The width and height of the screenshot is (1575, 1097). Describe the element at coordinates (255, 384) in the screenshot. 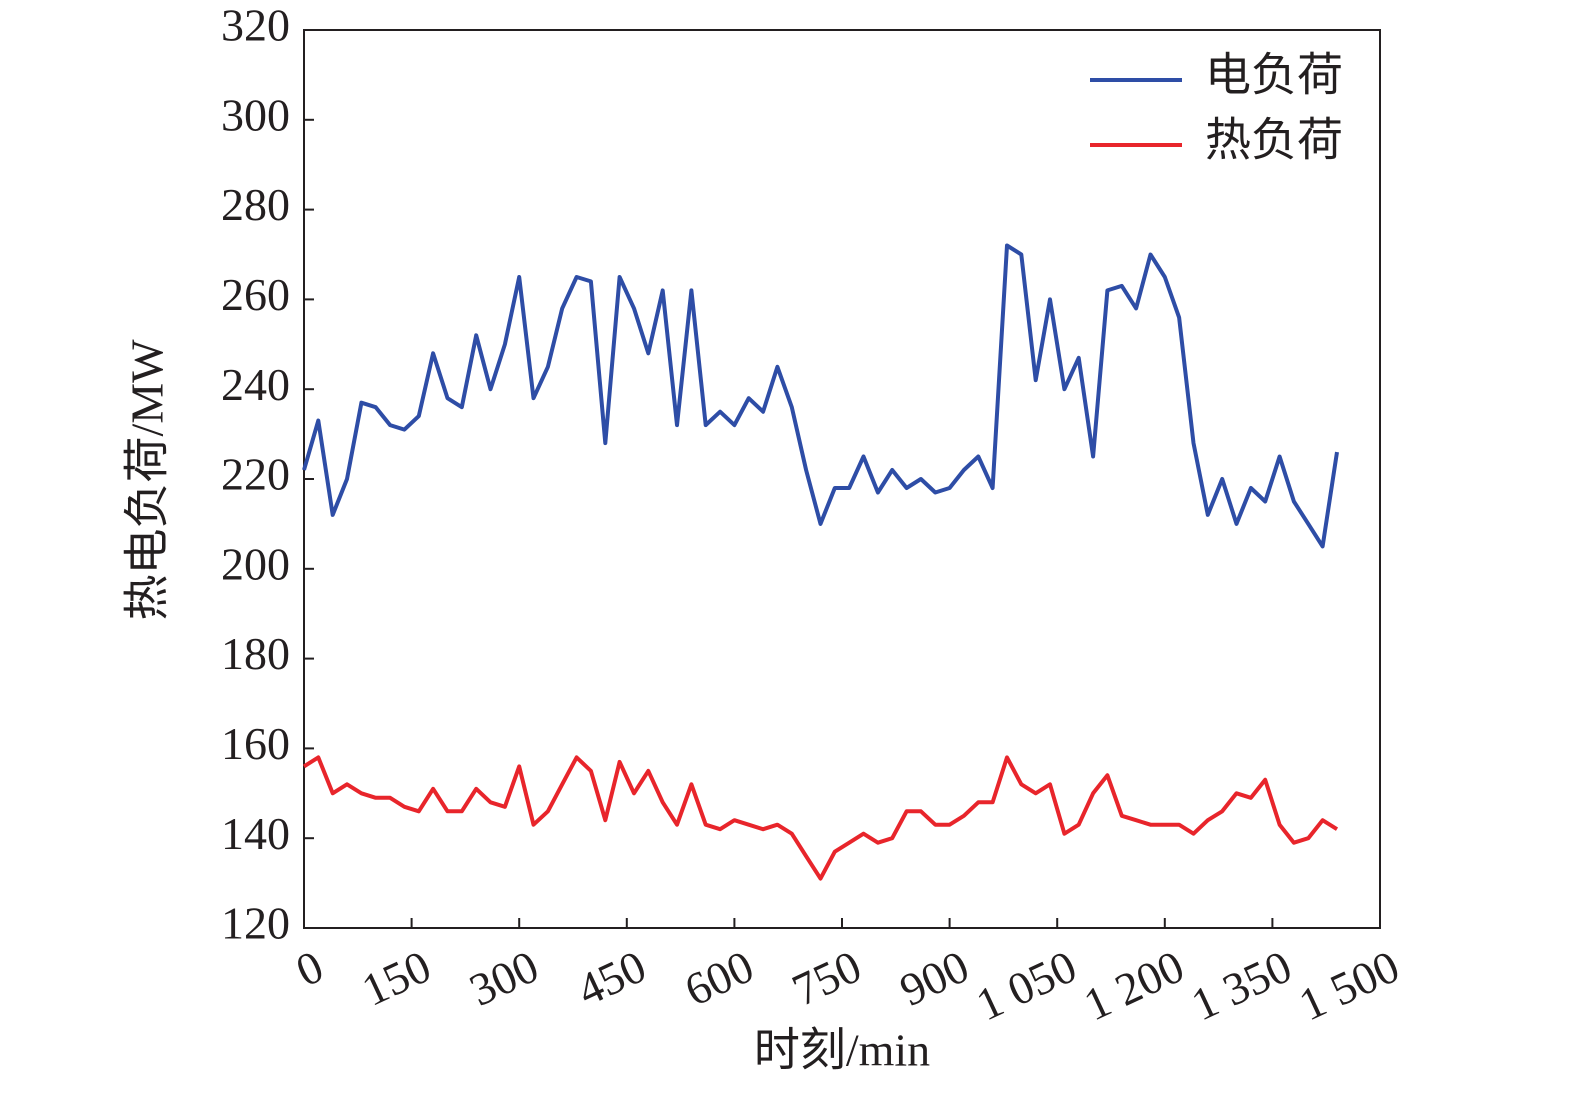

I see `y-tick-label: 240` at that location.